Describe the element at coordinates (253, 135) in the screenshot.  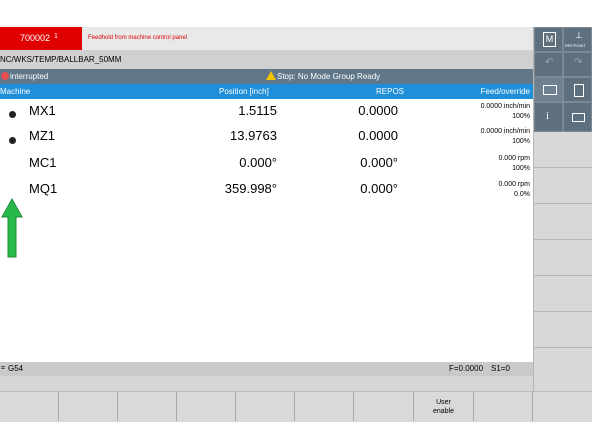
I see `axis-position: 13.9763` at that location.